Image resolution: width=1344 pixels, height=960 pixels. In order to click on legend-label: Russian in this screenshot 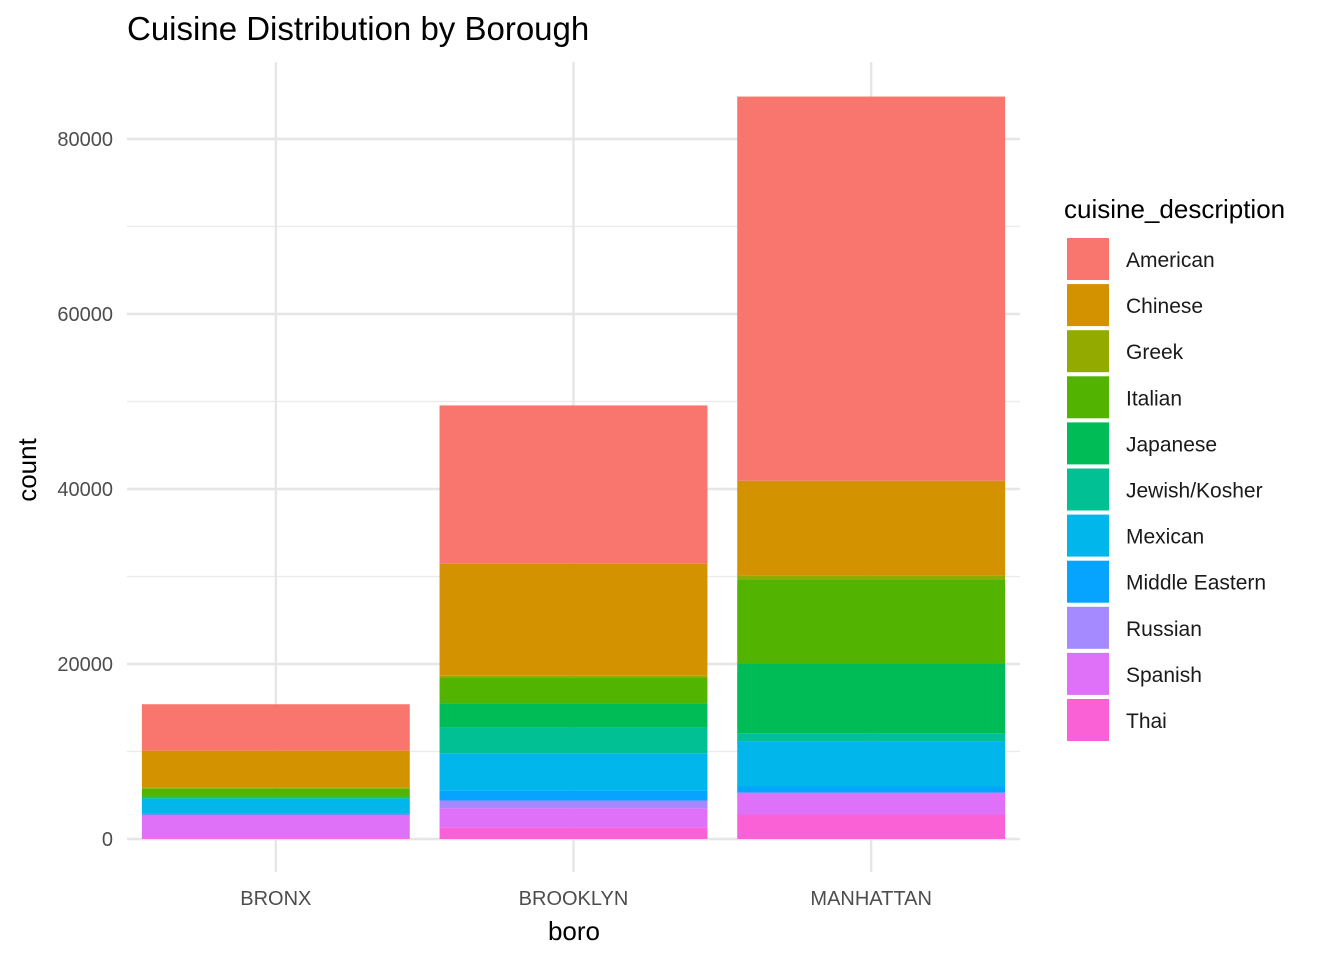, I will do `click(1164, 629)`.